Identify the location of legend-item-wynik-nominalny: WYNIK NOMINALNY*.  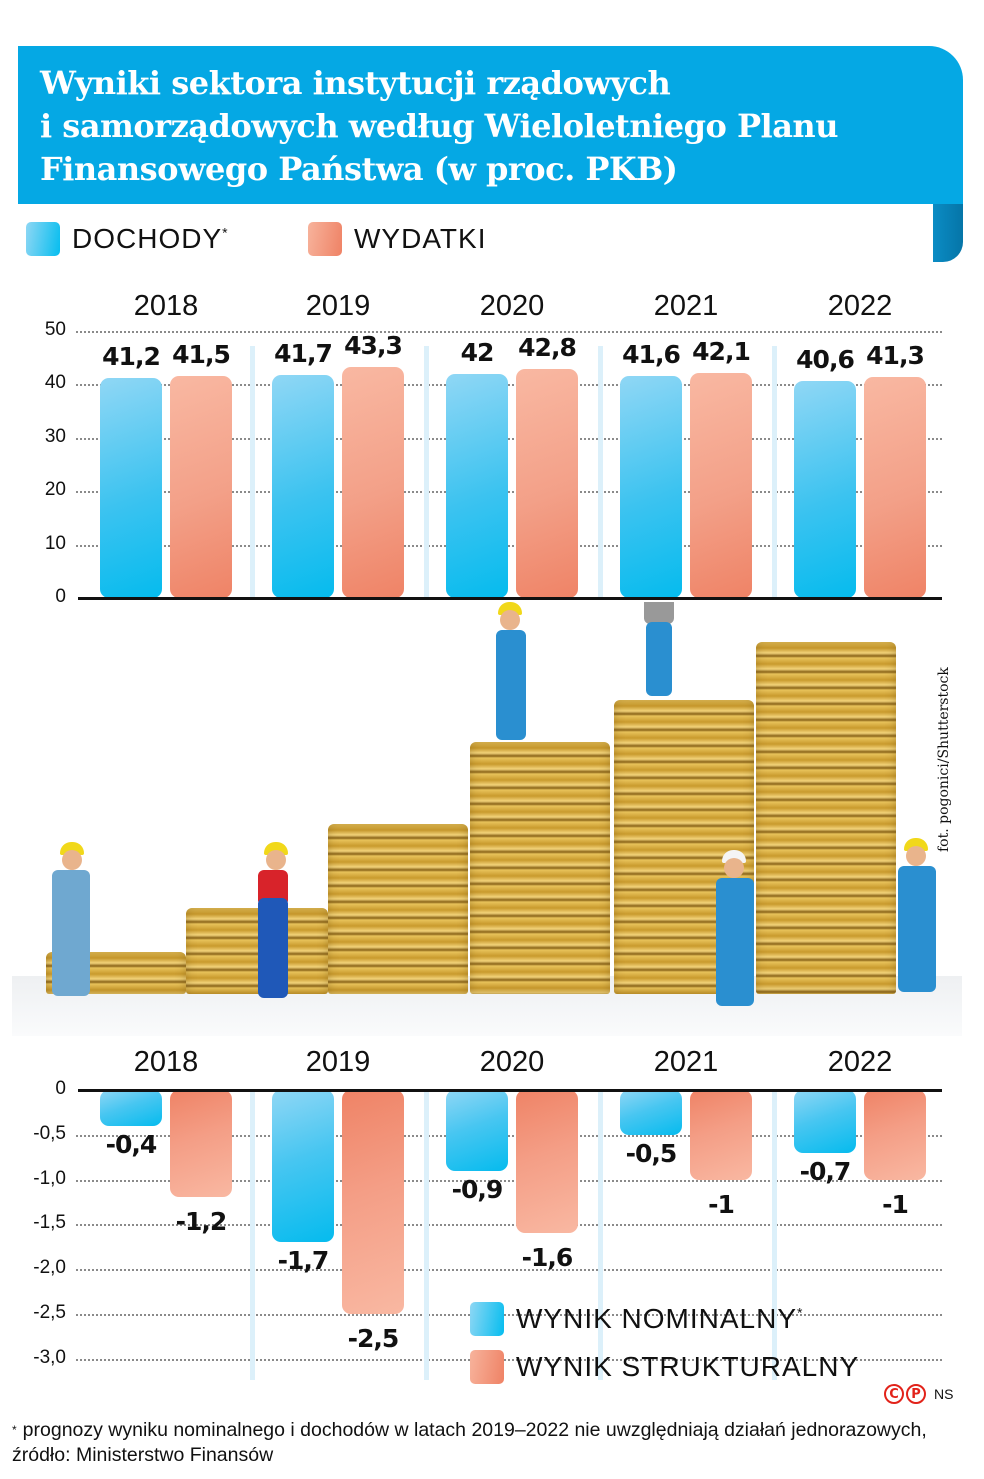
(636, 1319).